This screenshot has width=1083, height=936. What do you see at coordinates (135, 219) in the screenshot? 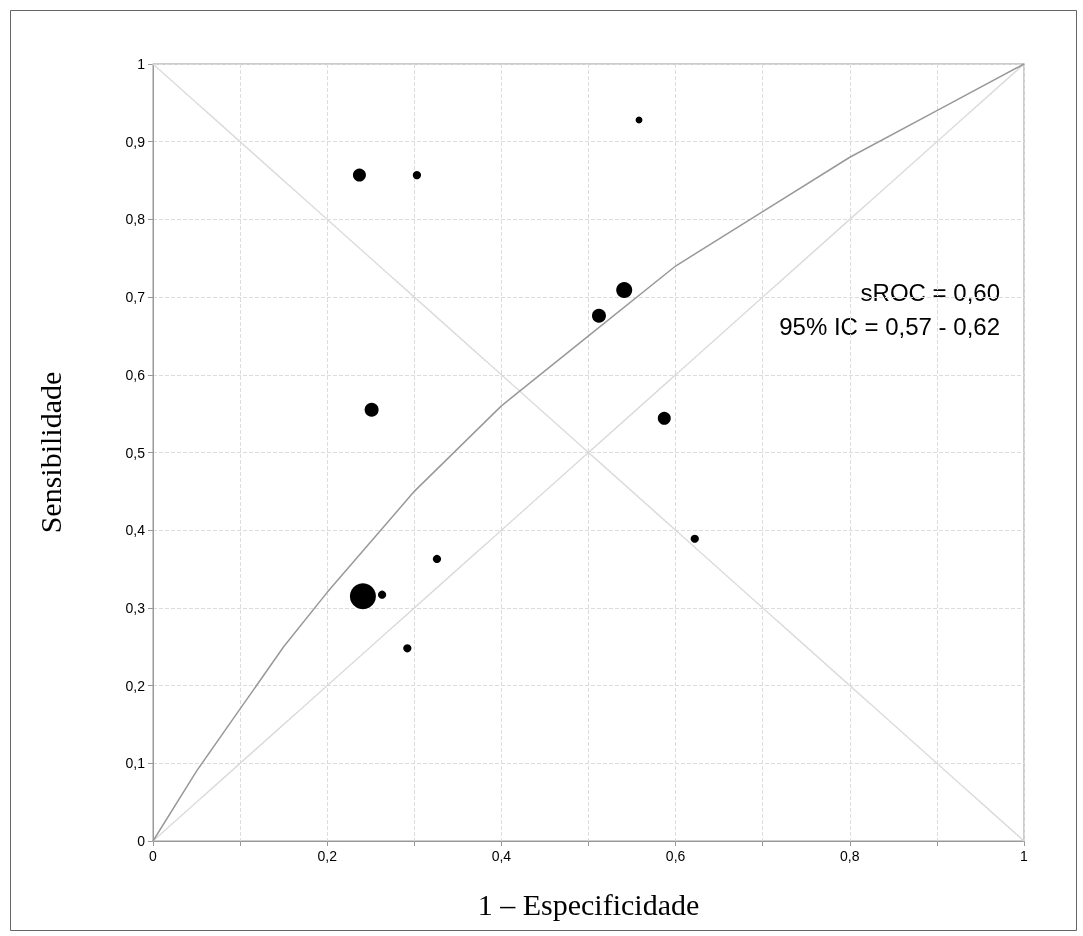
I see `y-tick-label: 0,8` at bounding box center [135, 219].